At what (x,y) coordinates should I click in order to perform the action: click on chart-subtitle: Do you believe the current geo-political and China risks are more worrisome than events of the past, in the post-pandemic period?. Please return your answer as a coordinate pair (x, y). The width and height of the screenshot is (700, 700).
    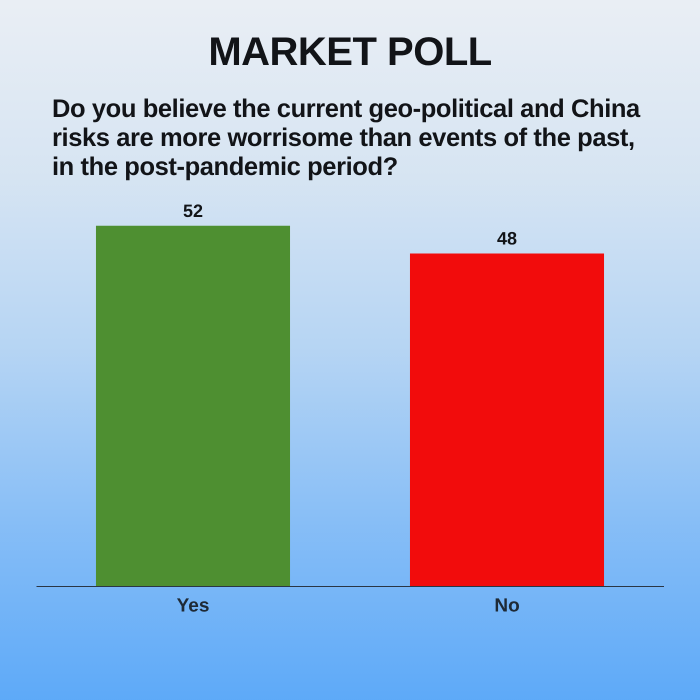
    Looking at the image, I should click on (347, 138).